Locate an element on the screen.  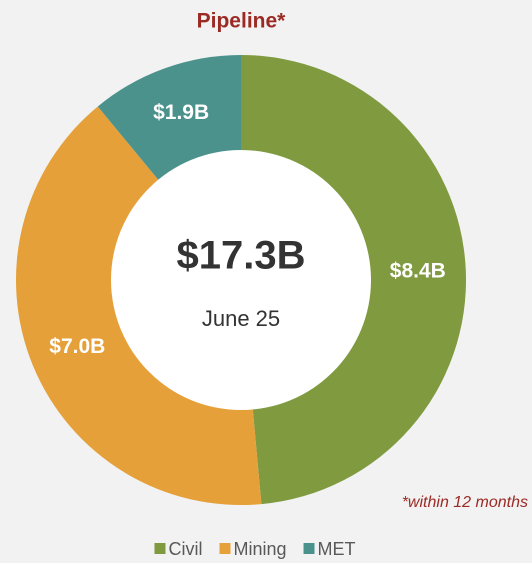
chart-title: Pipeline* is located at coordinates (242, 21).